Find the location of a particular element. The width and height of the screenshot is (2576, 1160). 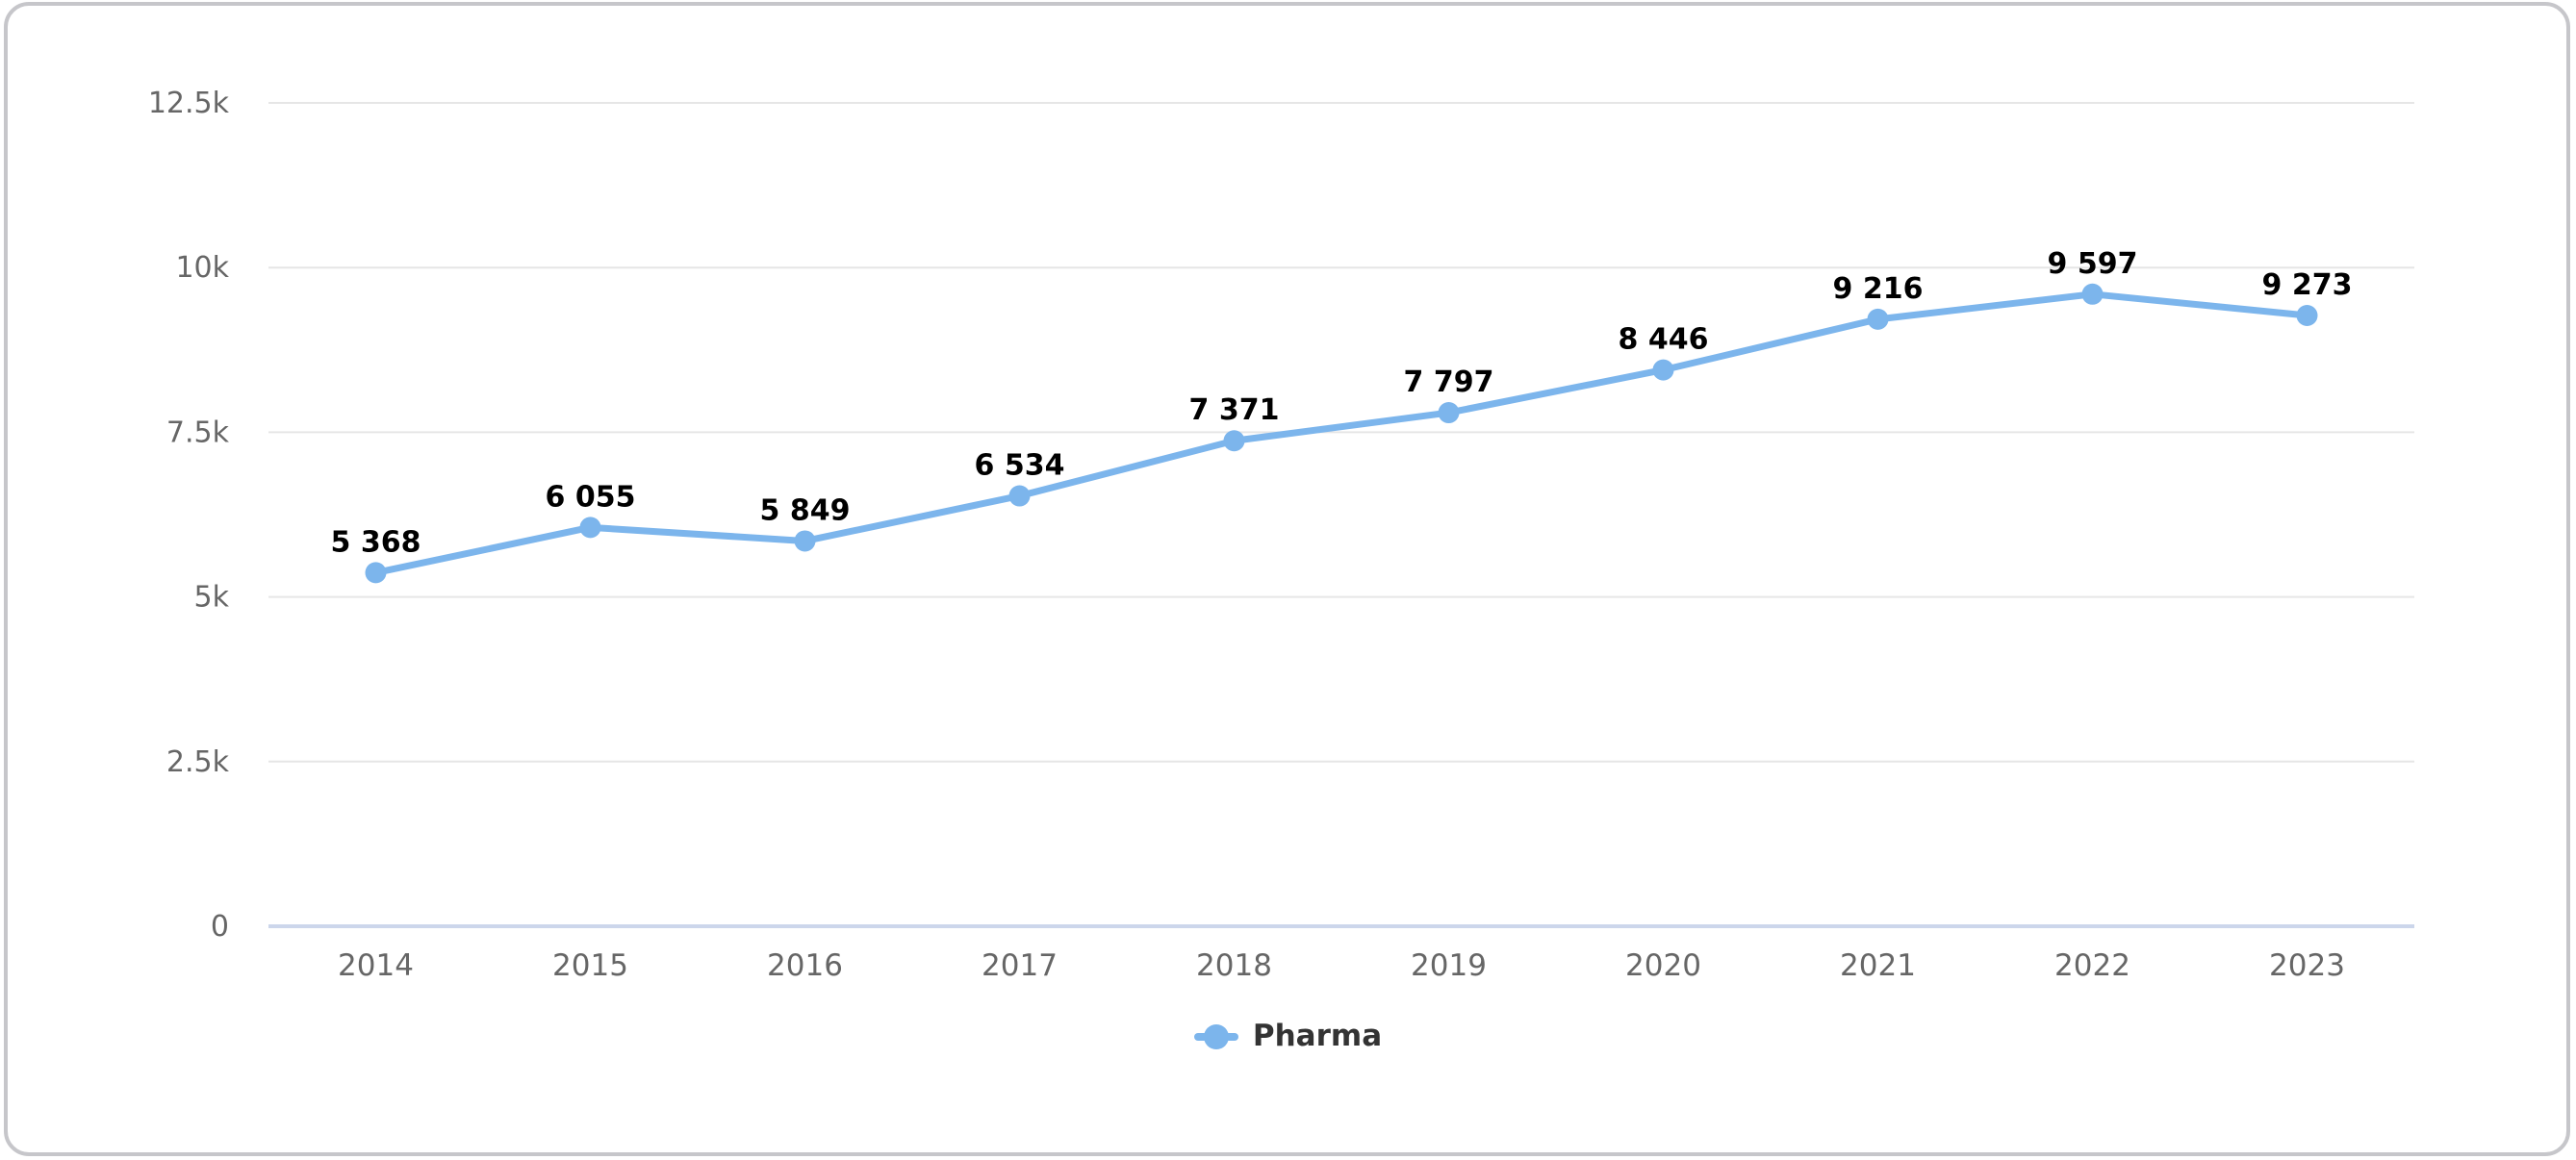

x-axis-tick-label: 2016 is located at coordinates (805, 965).